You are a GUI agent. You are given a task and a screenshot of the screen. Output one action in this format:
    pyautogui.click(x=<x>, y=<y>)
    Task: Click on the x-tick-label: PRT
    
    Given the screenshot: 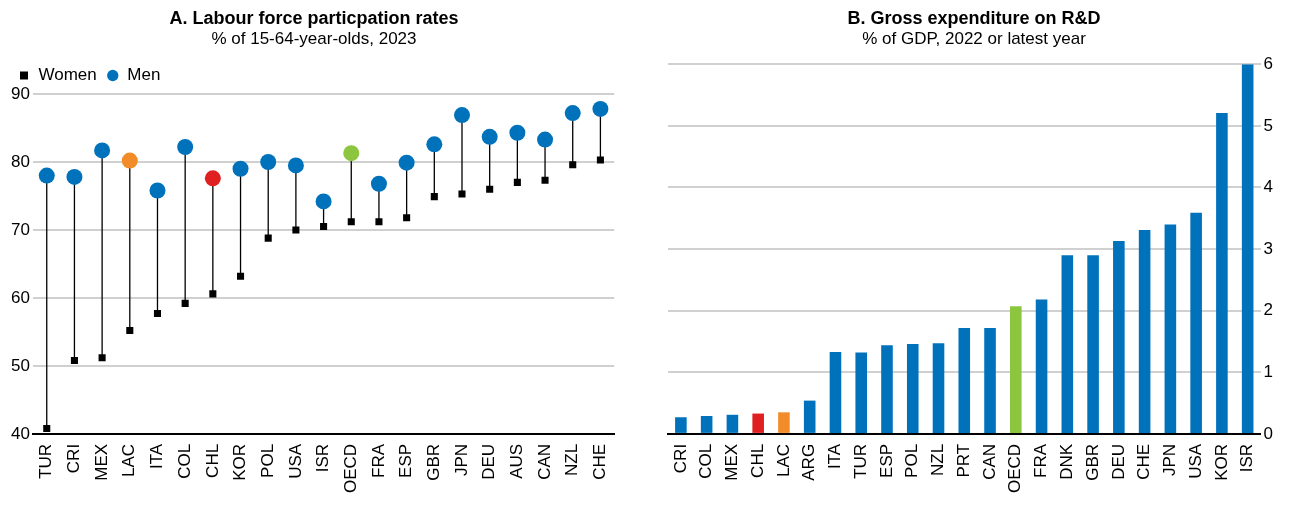 What is the action you would take?
    pyautogui.click(x=963, y=460)
    